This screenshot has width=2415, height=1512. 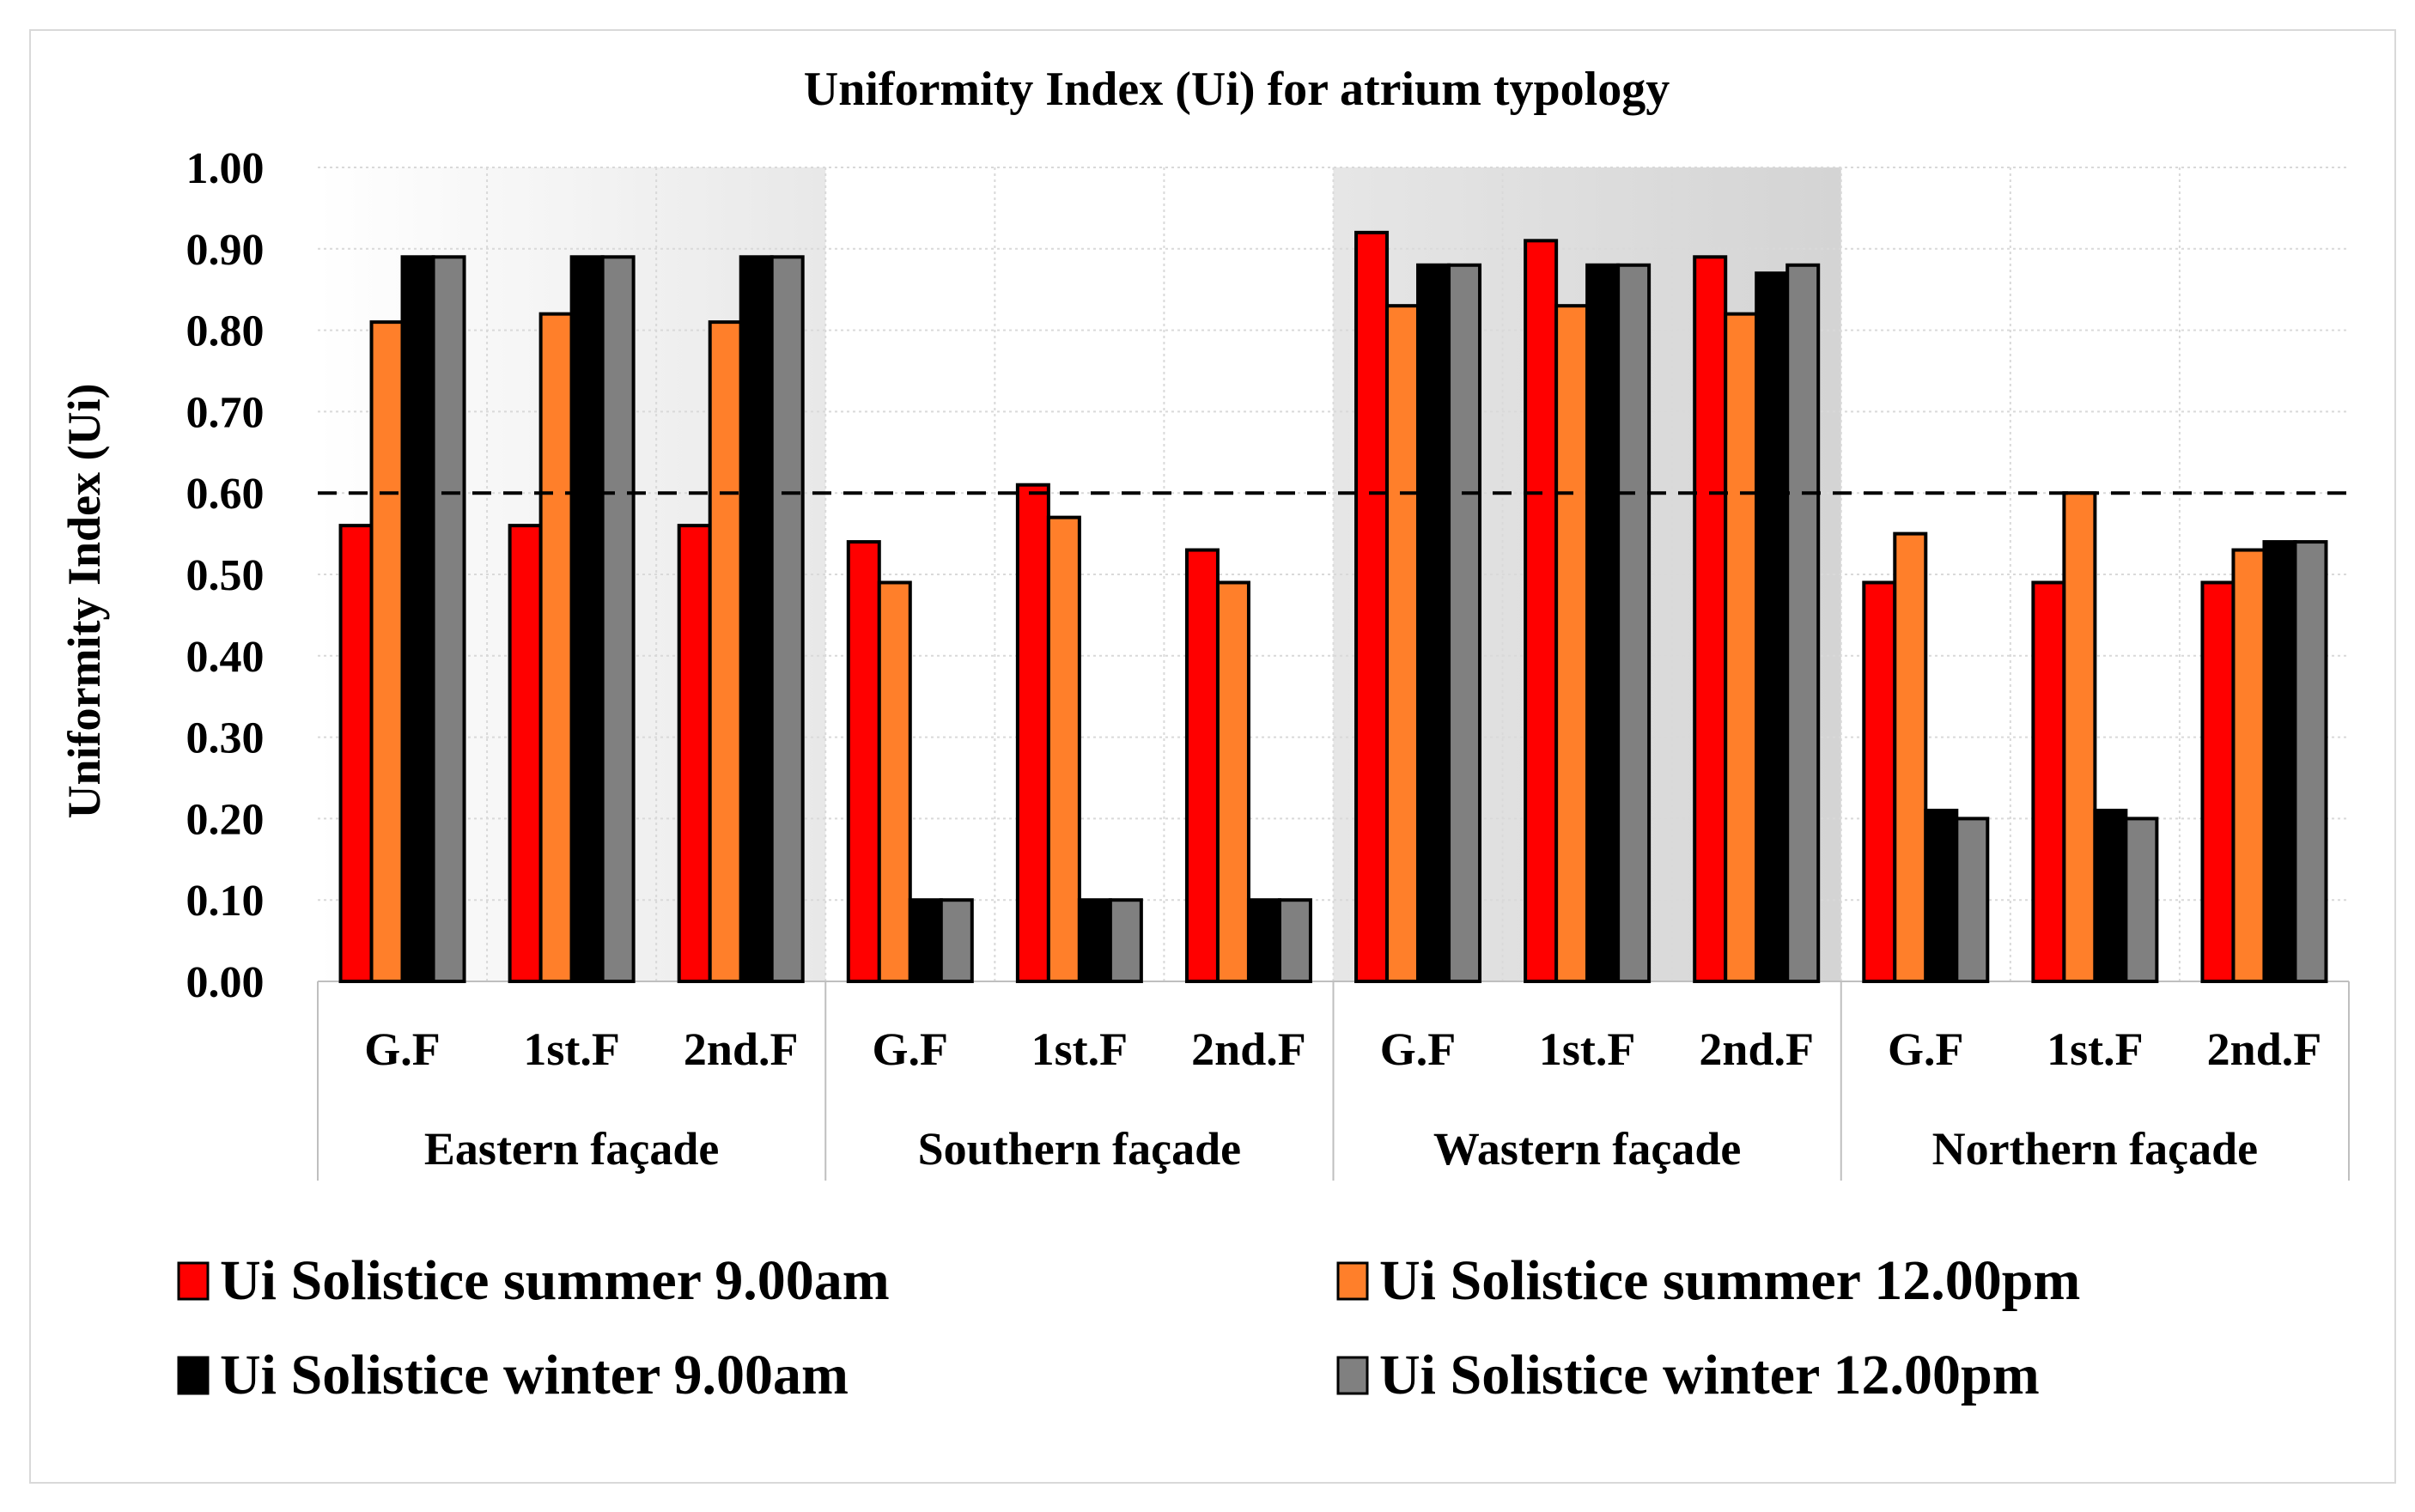 What do you see at coordinates (225, 250) in the screenshot?
I see `y-tick-label: 0.90` at bounding box center [225, 250].